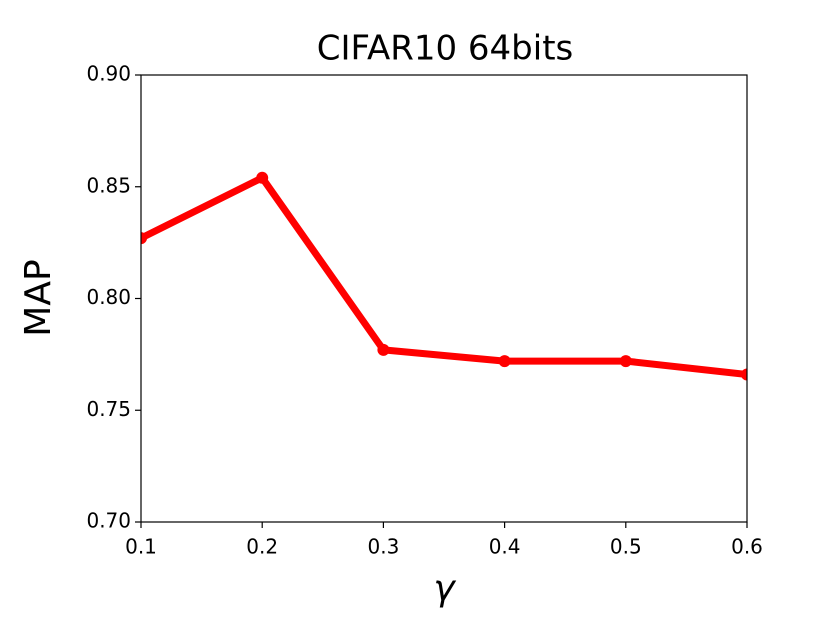  What do you see at coordinates (747, 547) in the screenshot?
I see `x-tick-label: 0.6` at bounding box center [747, 547].